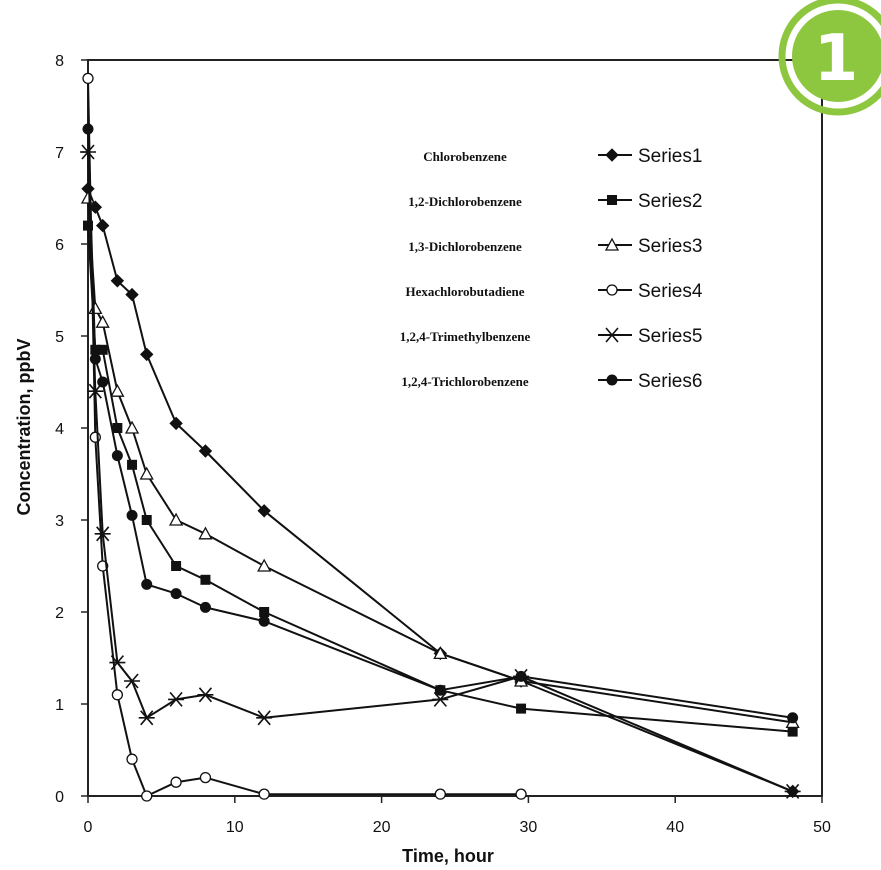  Describe the element at coordinates (822, 827) in the screenshot. I see `x-tick-label: 50` at that location.